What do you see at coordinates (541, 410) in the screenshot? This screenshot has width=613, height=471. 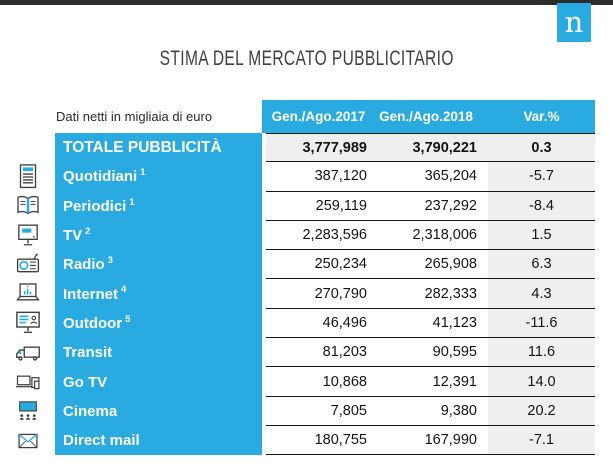 I see `value-var: 20.2` at bounding box center [541, 410].